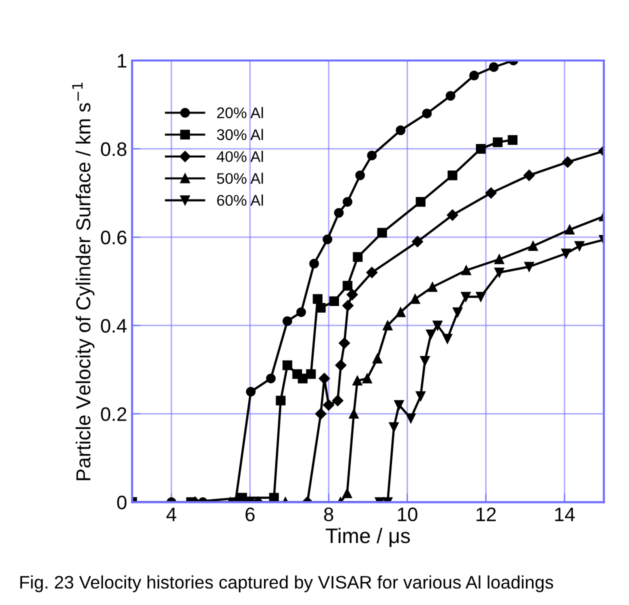 This screenshot has width=629, height=605. I want to click on legend-label: 40% Al, so click(239, 156).